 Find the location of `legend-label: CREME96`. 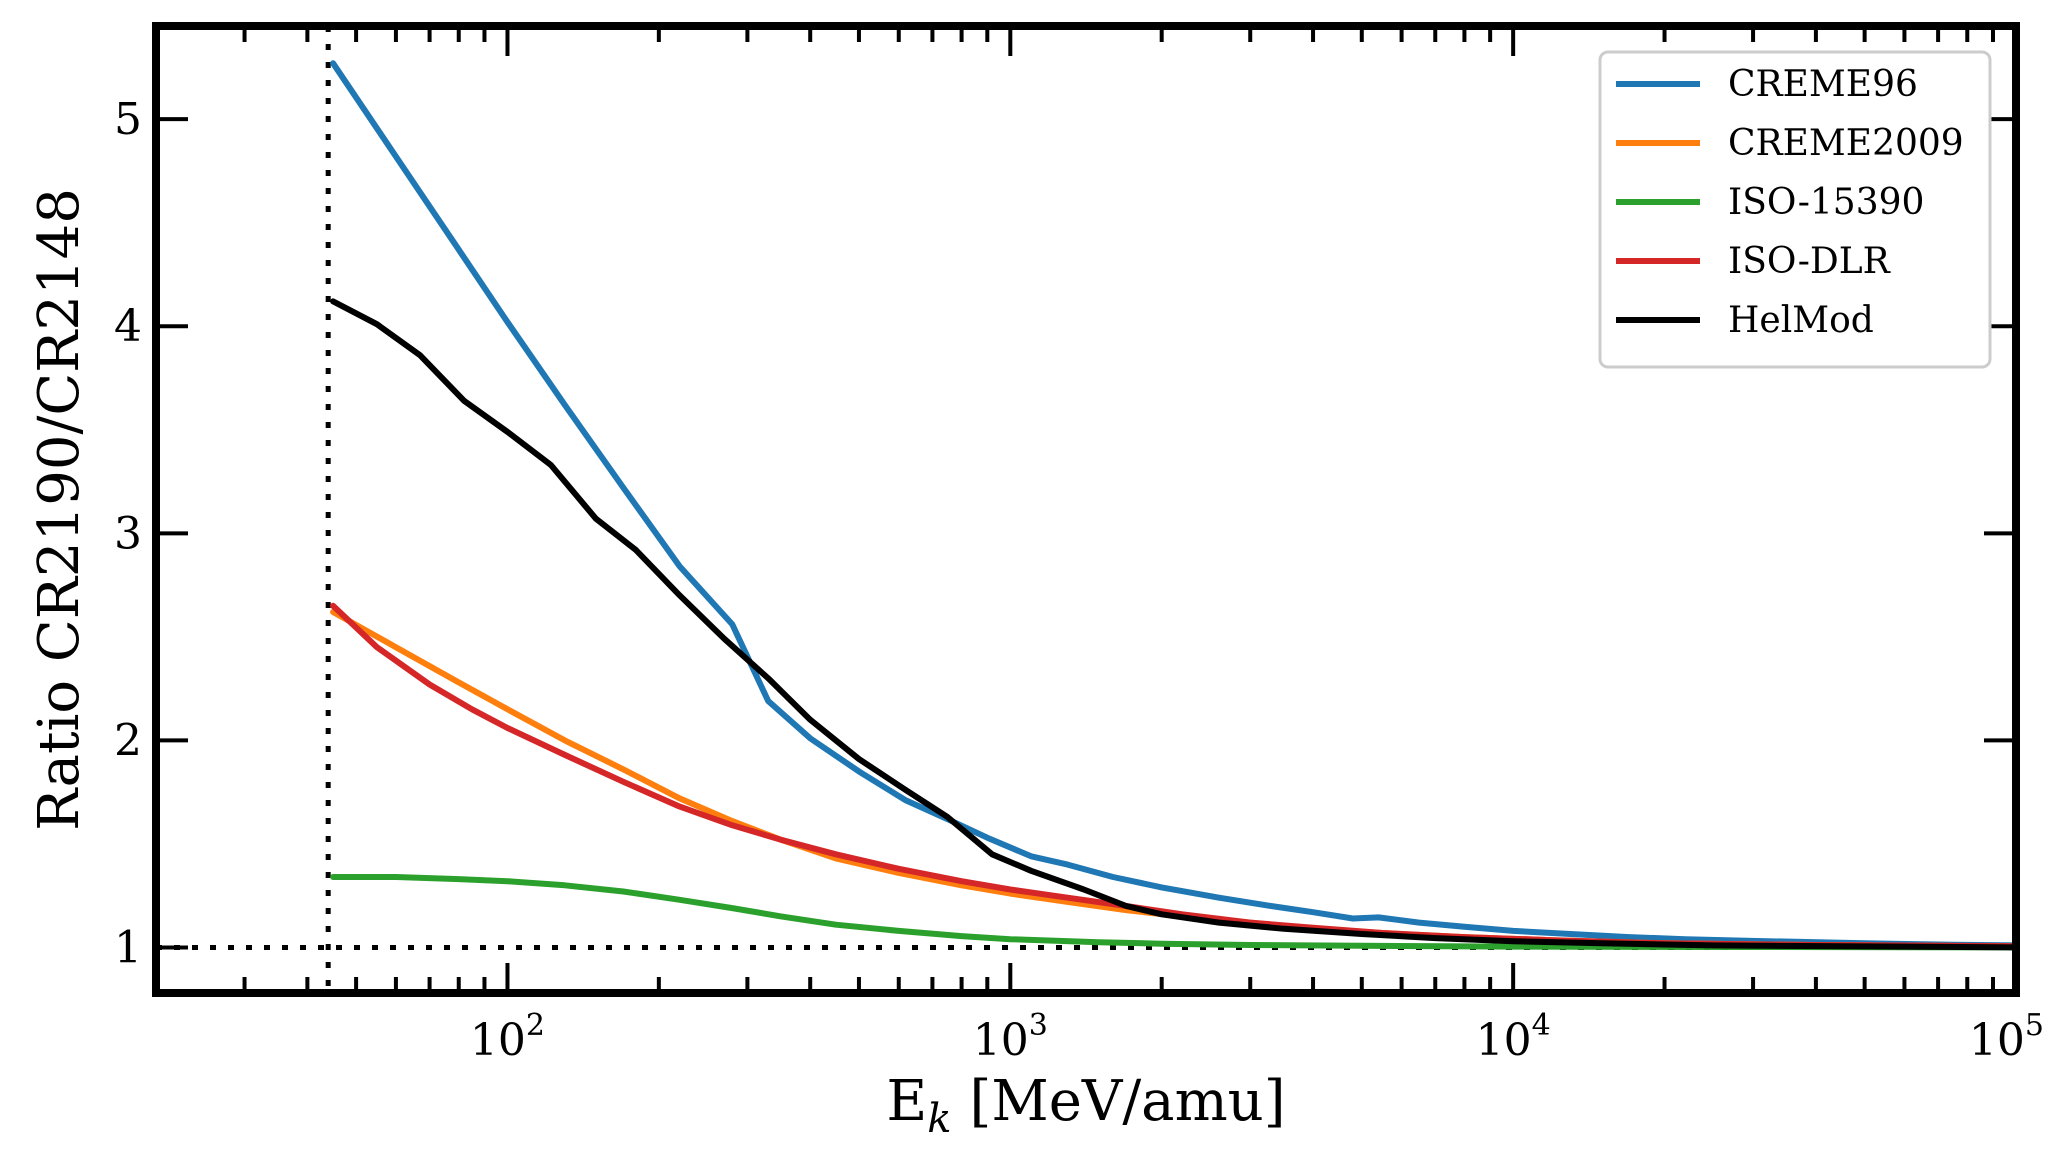

legend-label: CREME96 is located at coordinates (1823, 84).